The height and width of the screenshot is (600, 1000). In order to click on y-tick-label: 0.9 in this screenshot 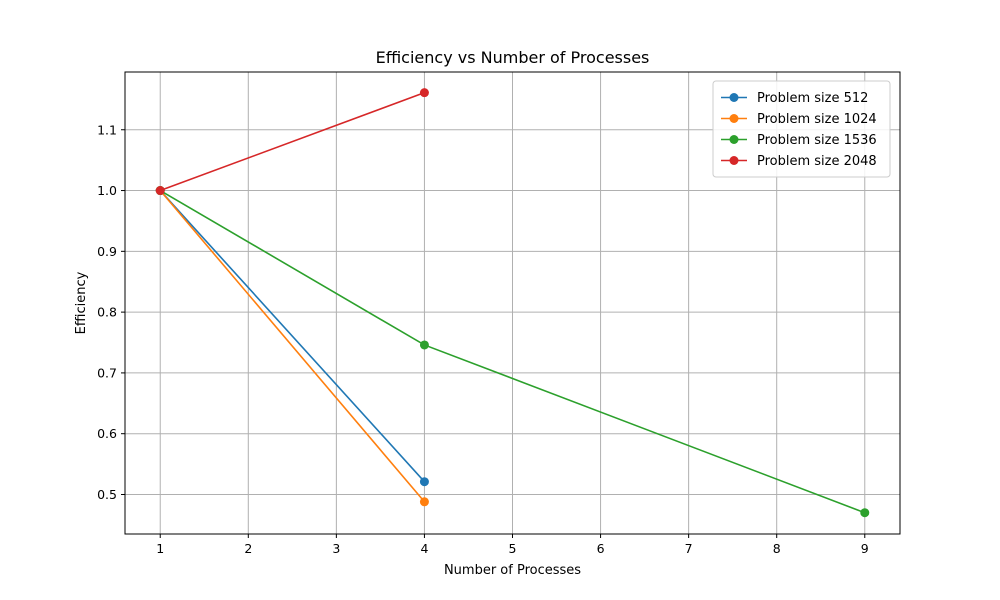, I will do `click(107, 251)`.